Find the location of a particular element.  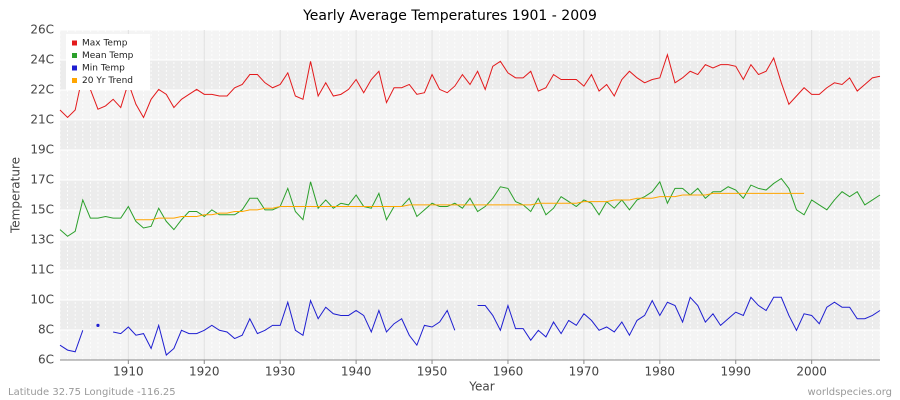

y-tick-label: 11C is located at coordinates (42, 270).